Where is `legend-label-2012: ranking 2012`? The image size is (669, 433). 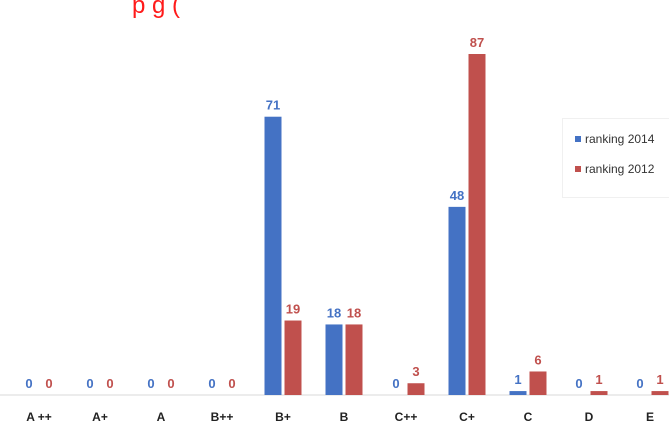
legend-label-2012: ranking 2012 is located at coordinates (620, 169).